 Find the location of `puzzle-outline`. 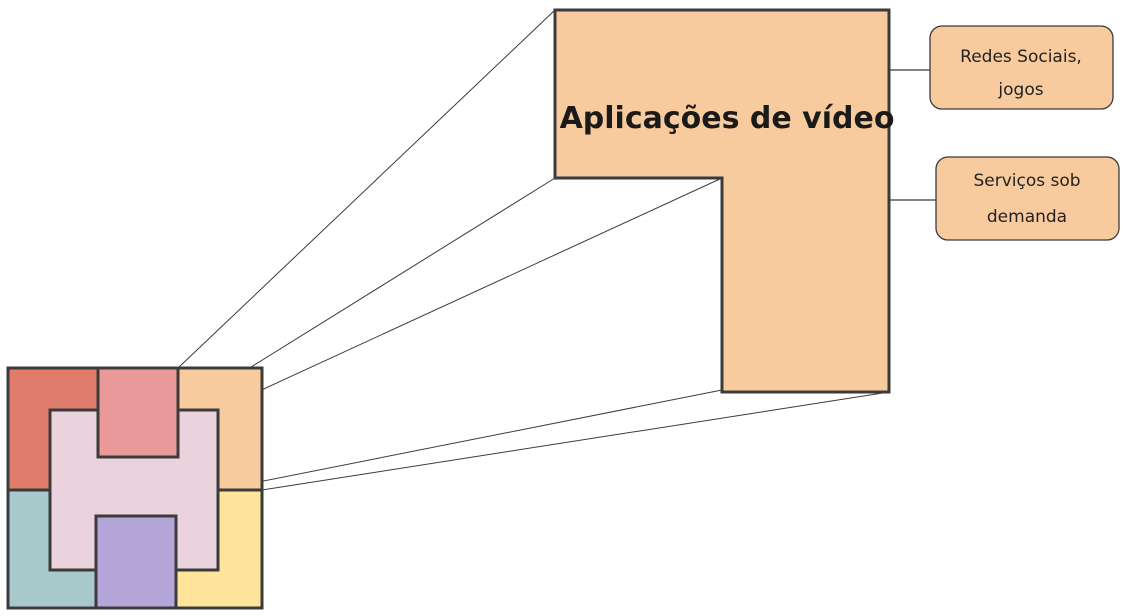

puzzle-outline is located at coordinates (135, 488).